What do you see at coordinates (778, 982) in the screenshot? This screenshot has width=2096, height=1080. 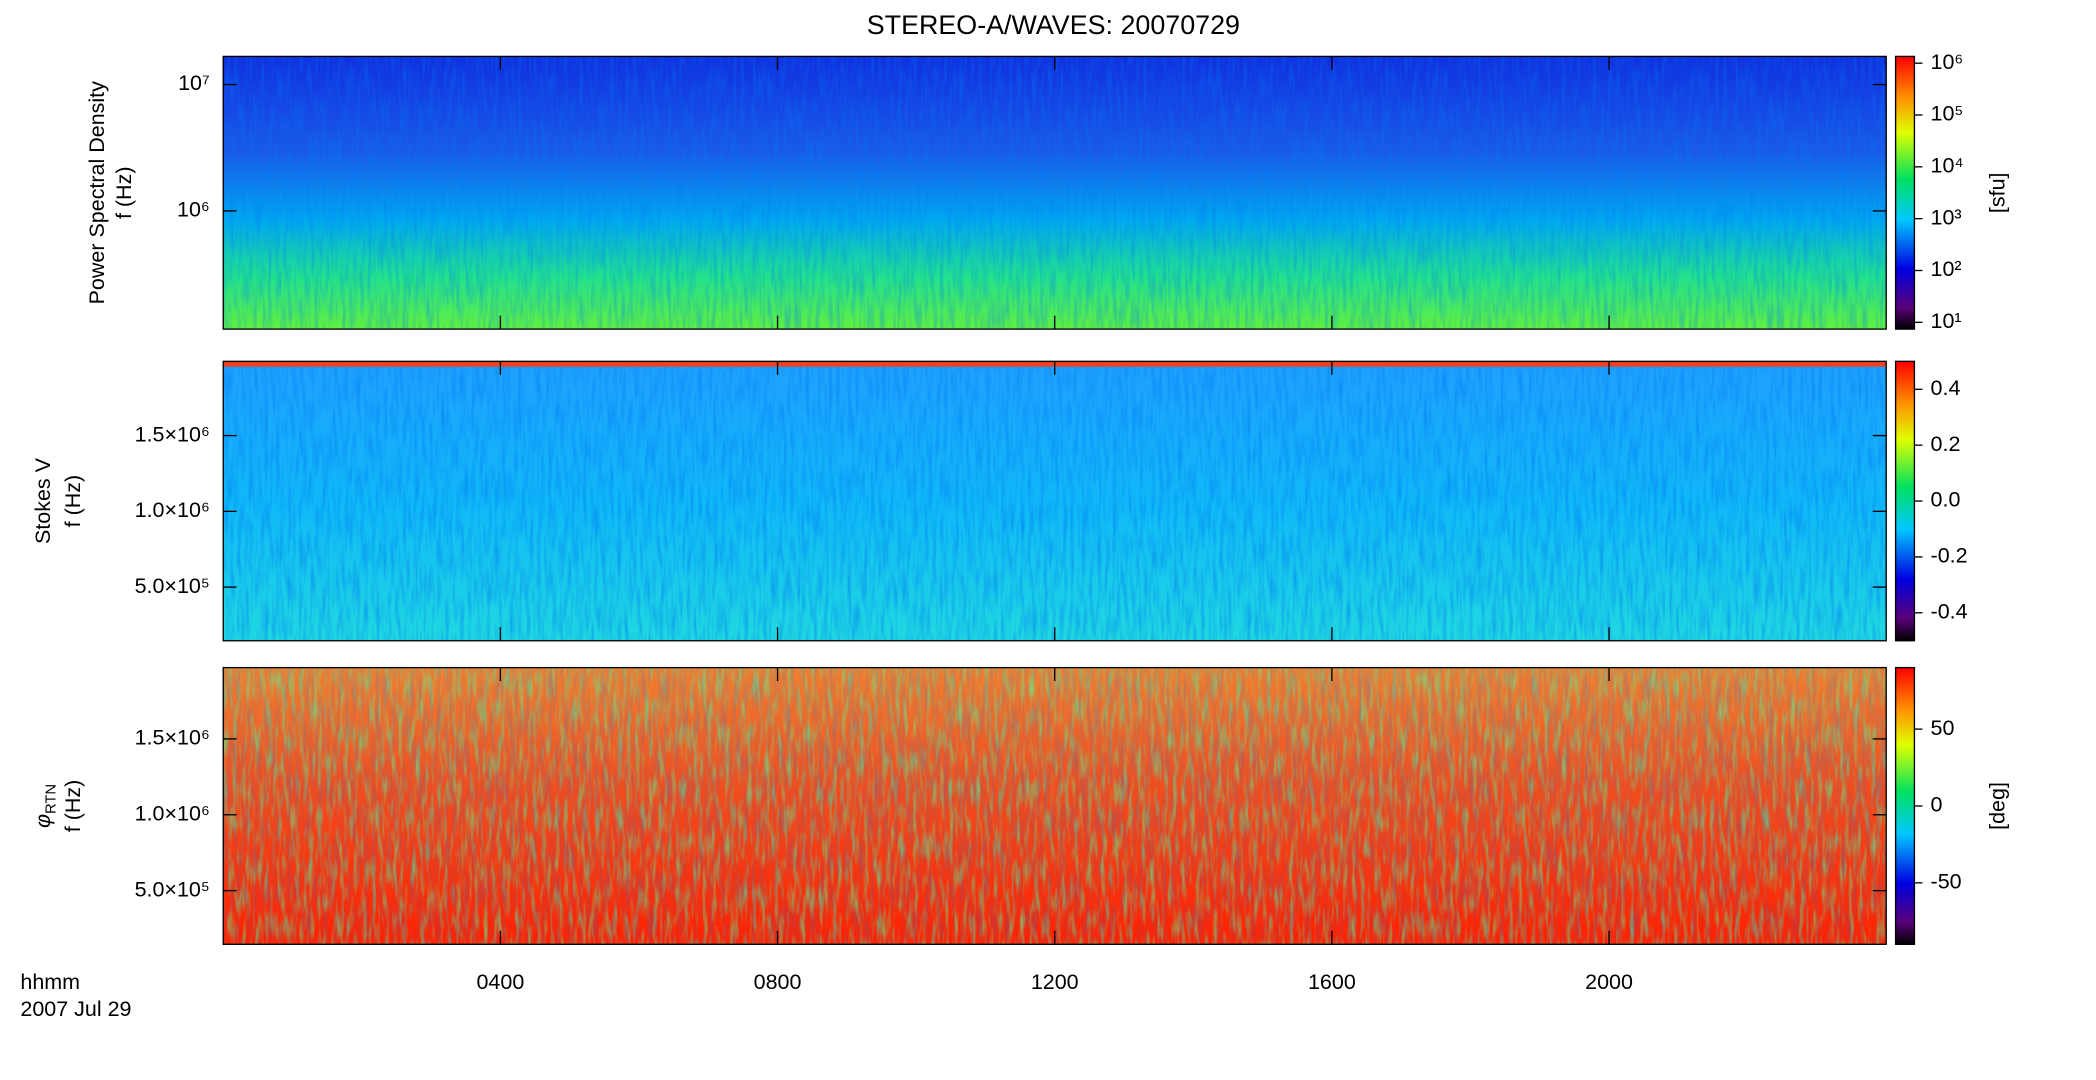 I see `x-tick-label: 0800` at bounding box center [778, 982].